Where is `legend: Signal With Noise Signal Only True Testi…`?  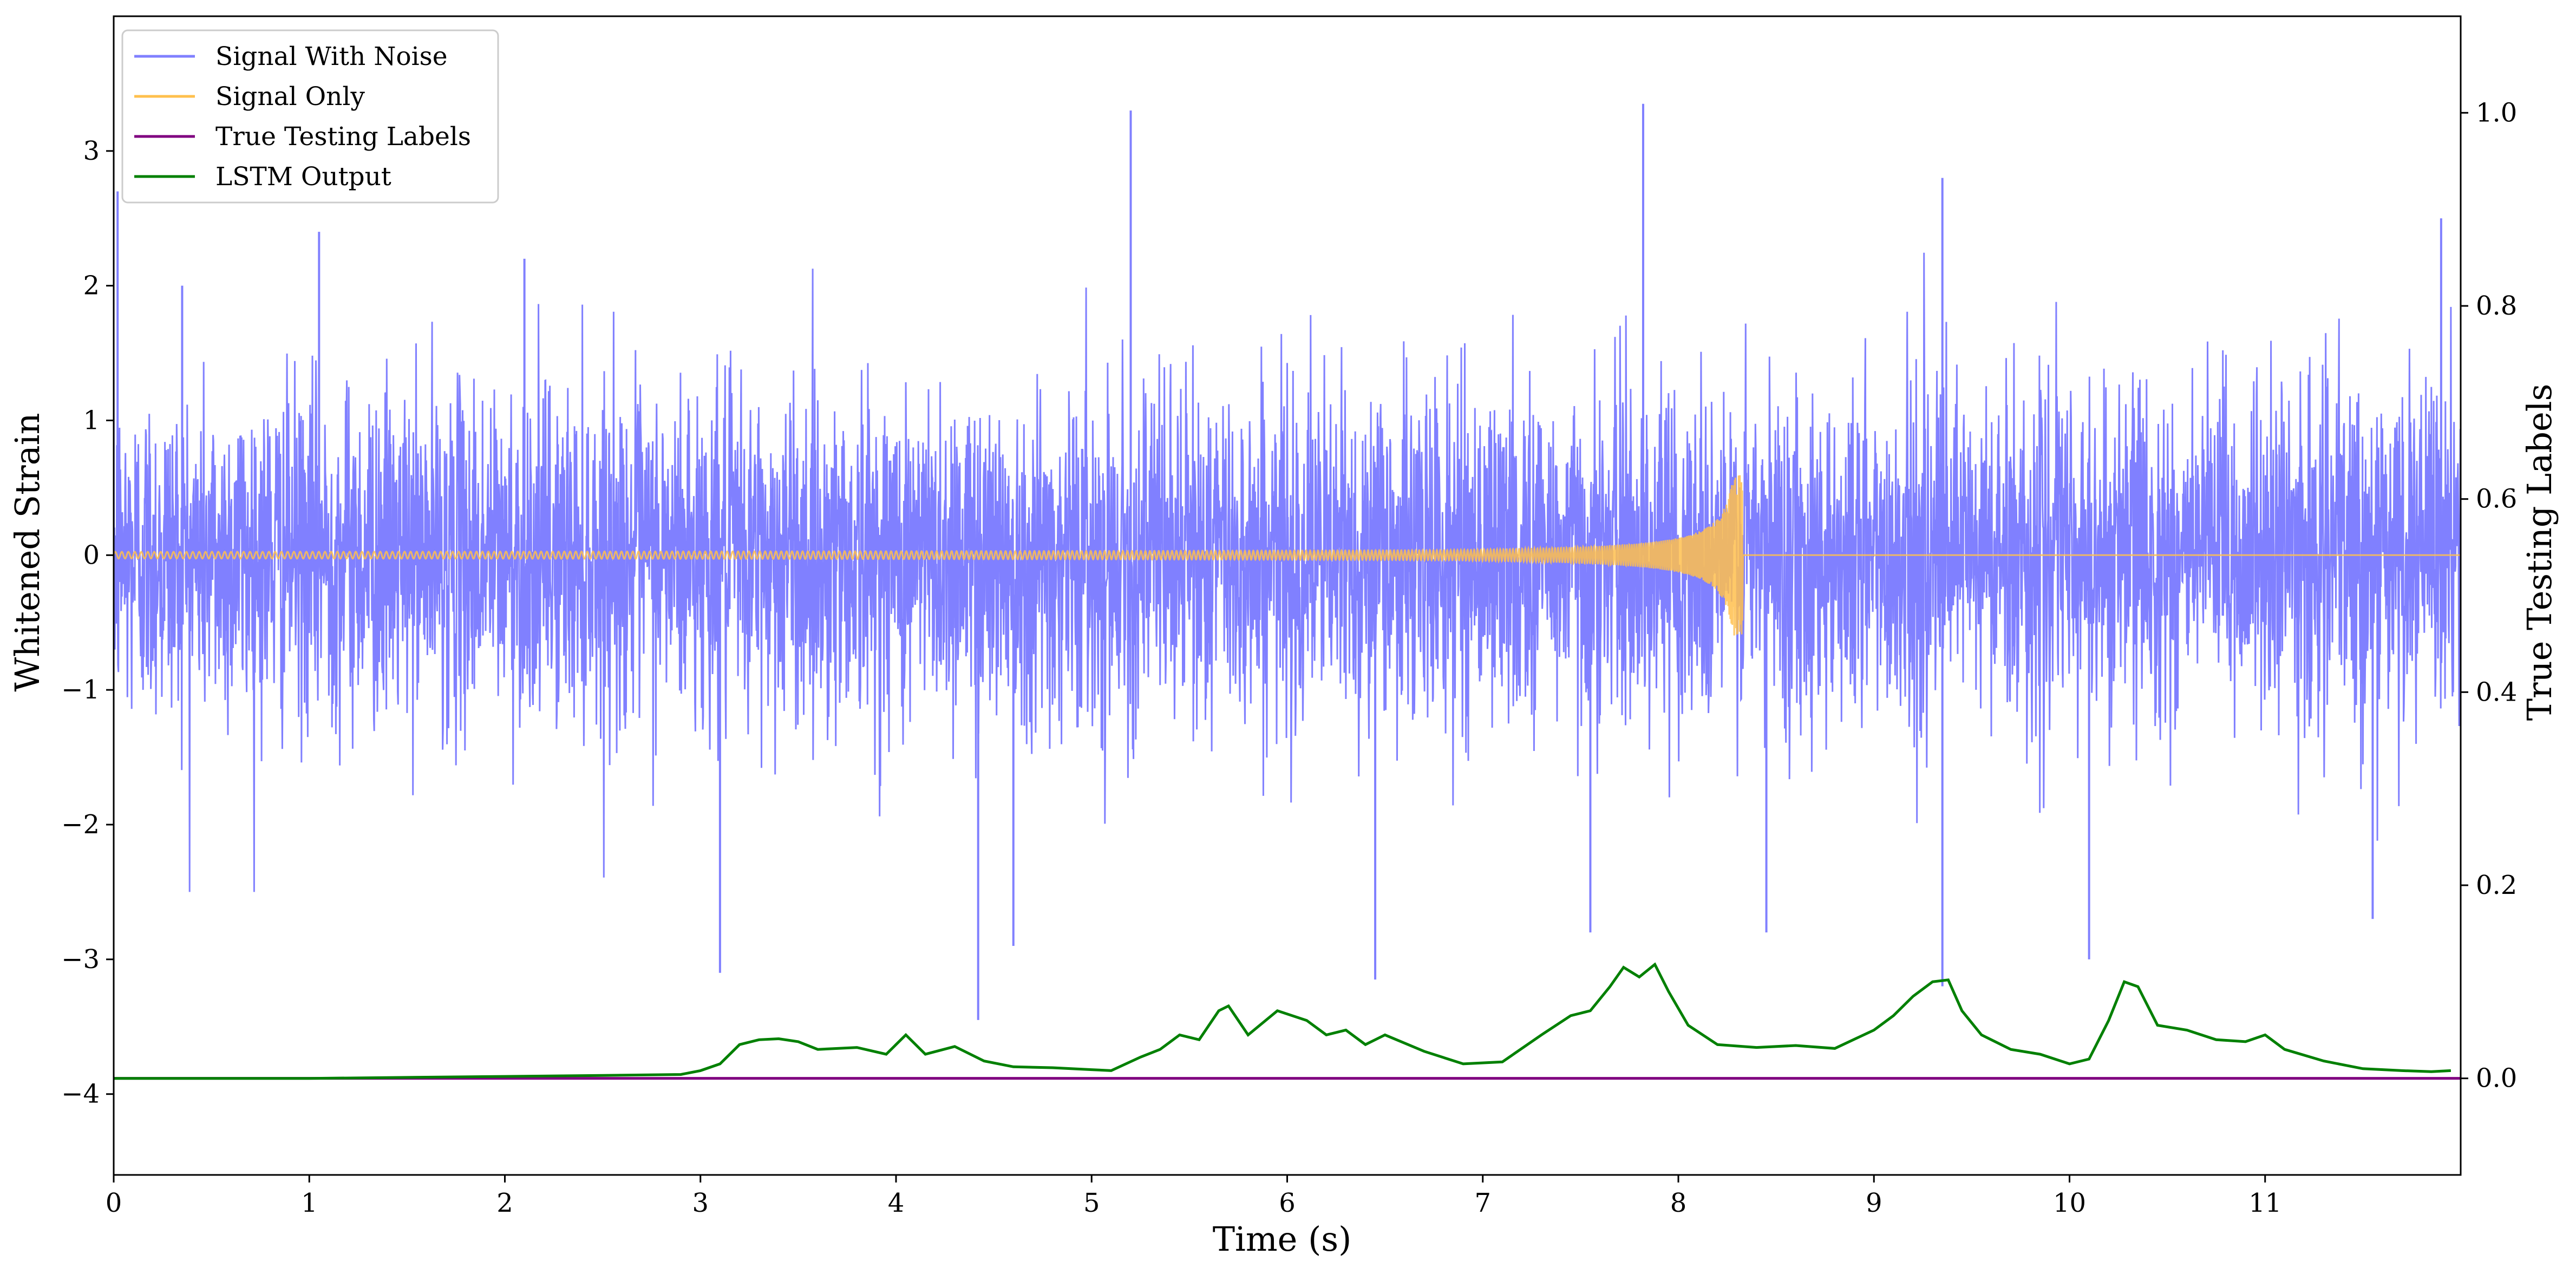 legend: Signal With Noise Signal Only True Testi… is located at coordinates (310, 116).